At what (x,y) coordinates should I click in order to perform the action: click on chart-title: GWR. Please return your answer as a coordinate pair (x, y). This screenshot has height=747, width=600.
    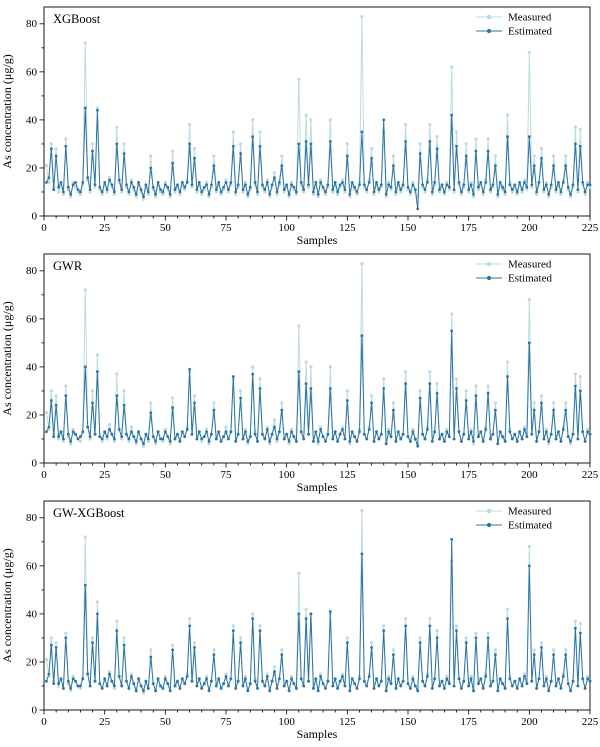
    Looking at the image, I should click on (68, 266).